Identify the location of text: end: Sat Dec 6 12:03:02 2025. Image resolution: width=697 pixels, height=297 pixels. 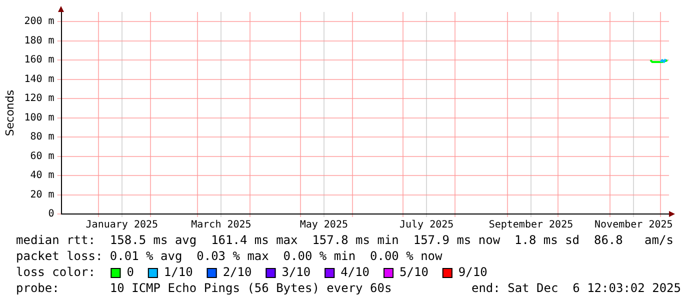
(576, 288).